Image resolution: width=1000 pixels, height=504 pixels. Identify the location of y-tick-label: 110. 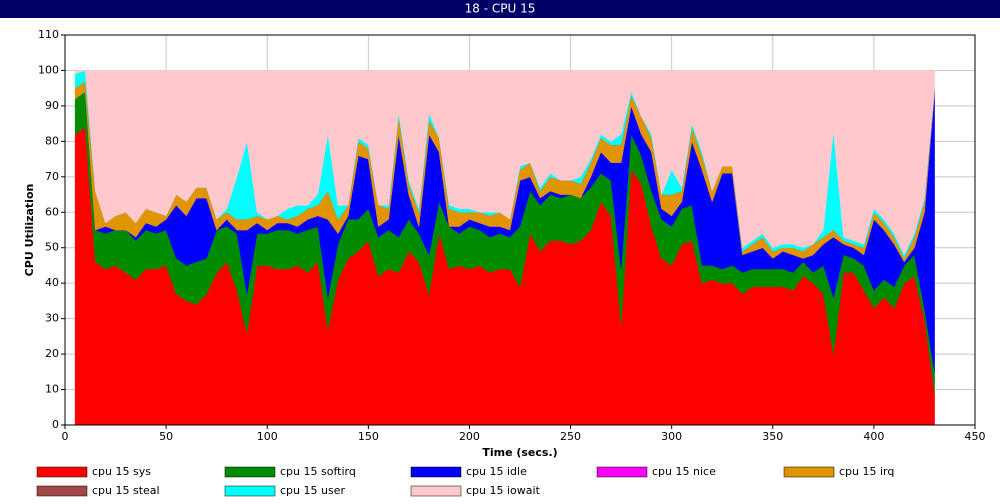
(48, 34).